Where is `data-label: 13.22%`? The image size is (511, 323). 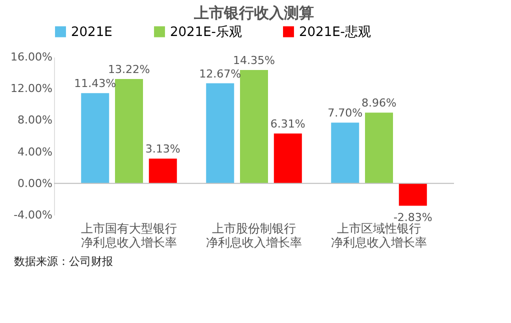
data-label: 13.22% is located at coordinates (129, 69).